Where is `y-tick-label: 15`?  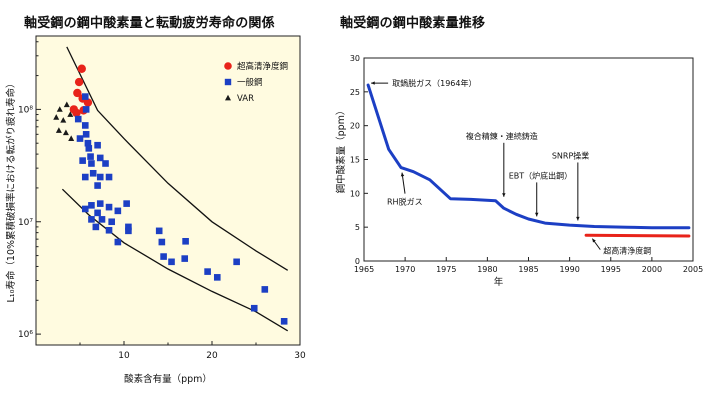 y-tick-label: 15 is located at coordinates (355, 160).